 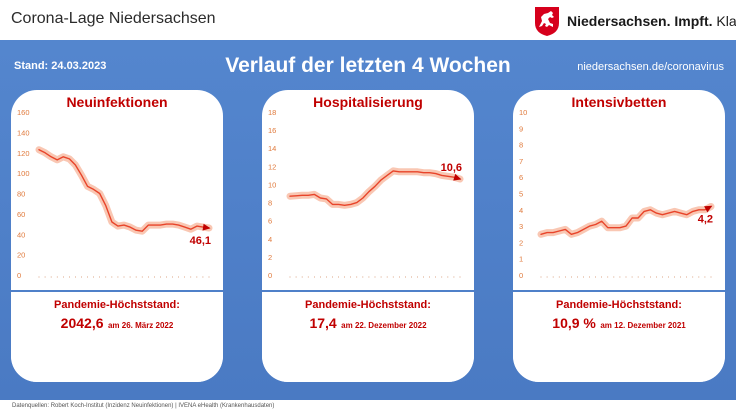 I want to click on chart-hospitalisierung: 0 2 4 6 8 10 12 14 16 18 10,6, so click(x=366, y=194).